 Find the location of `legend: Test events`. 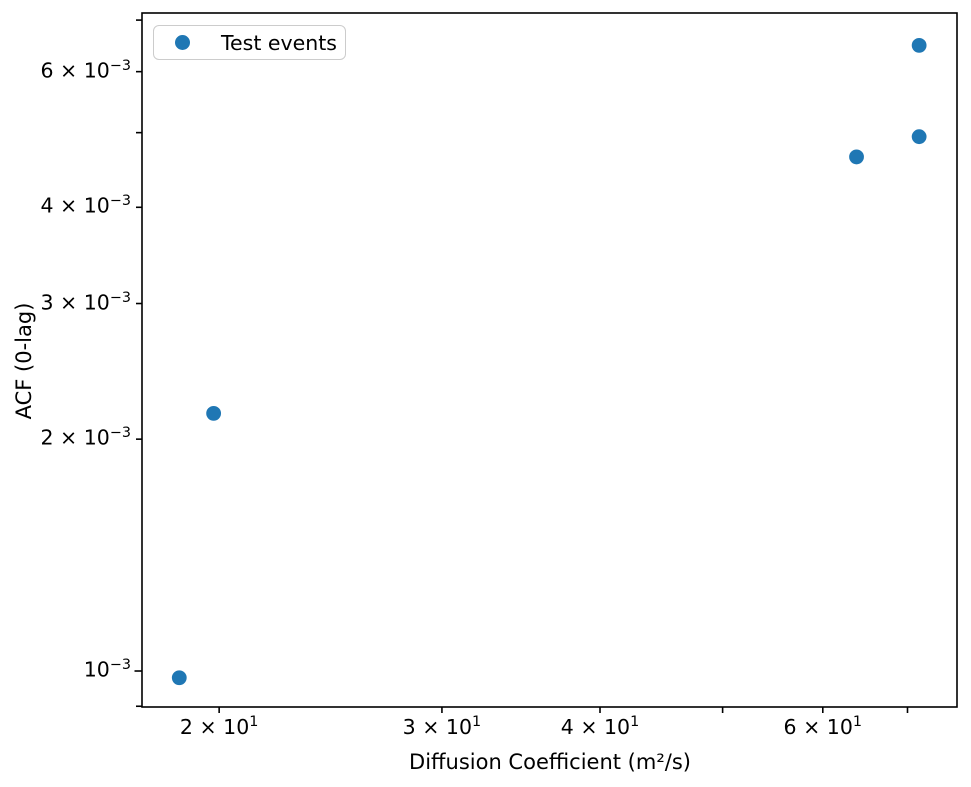

legend: Test events is located at coordinates (249, 42).